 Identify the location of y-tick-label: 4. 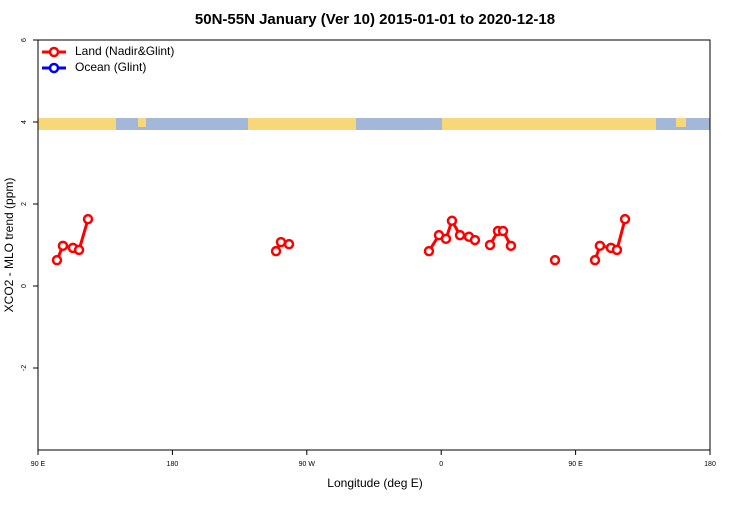
(24, 122).